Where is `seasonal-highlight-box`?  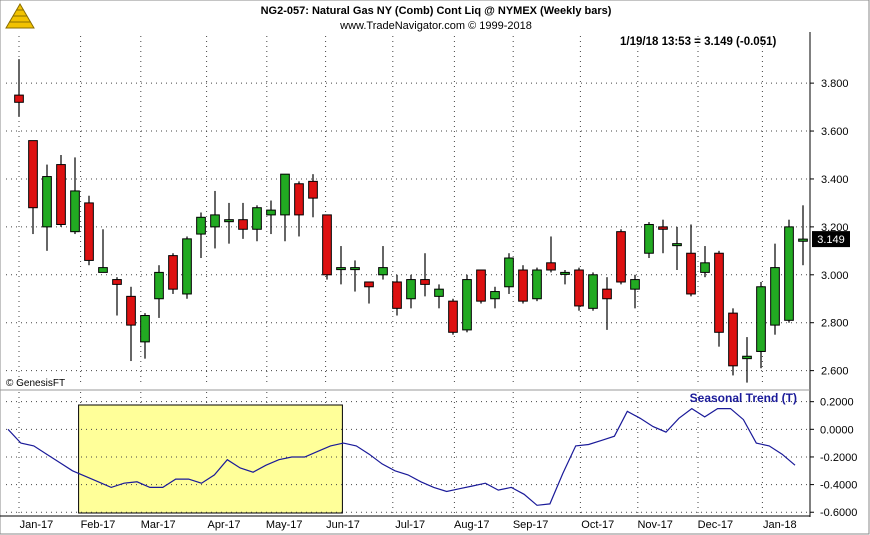
seasonal-highlight-box is located at coordinates (210, 459).